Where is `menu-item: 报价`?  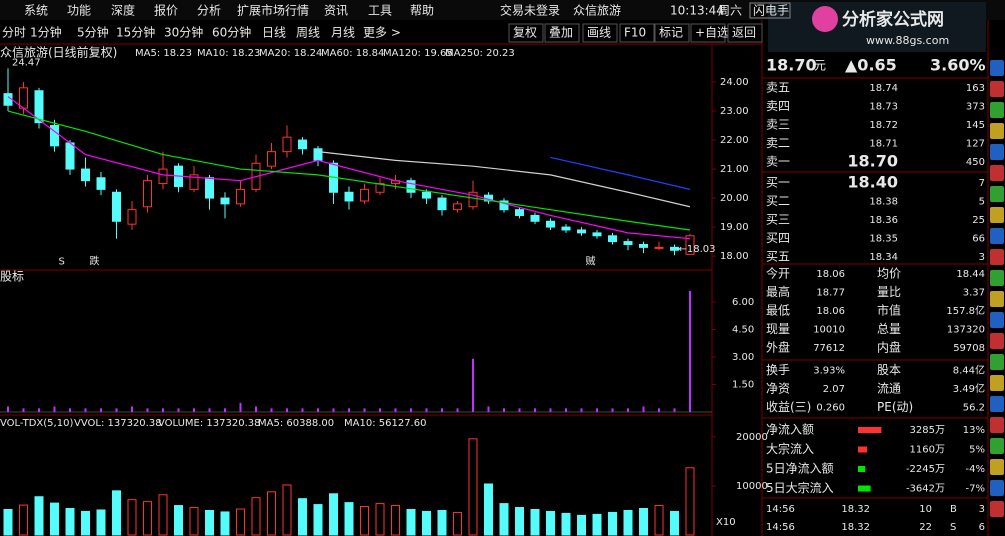 menu-item: 报价 is located at coordinates (166, 10).